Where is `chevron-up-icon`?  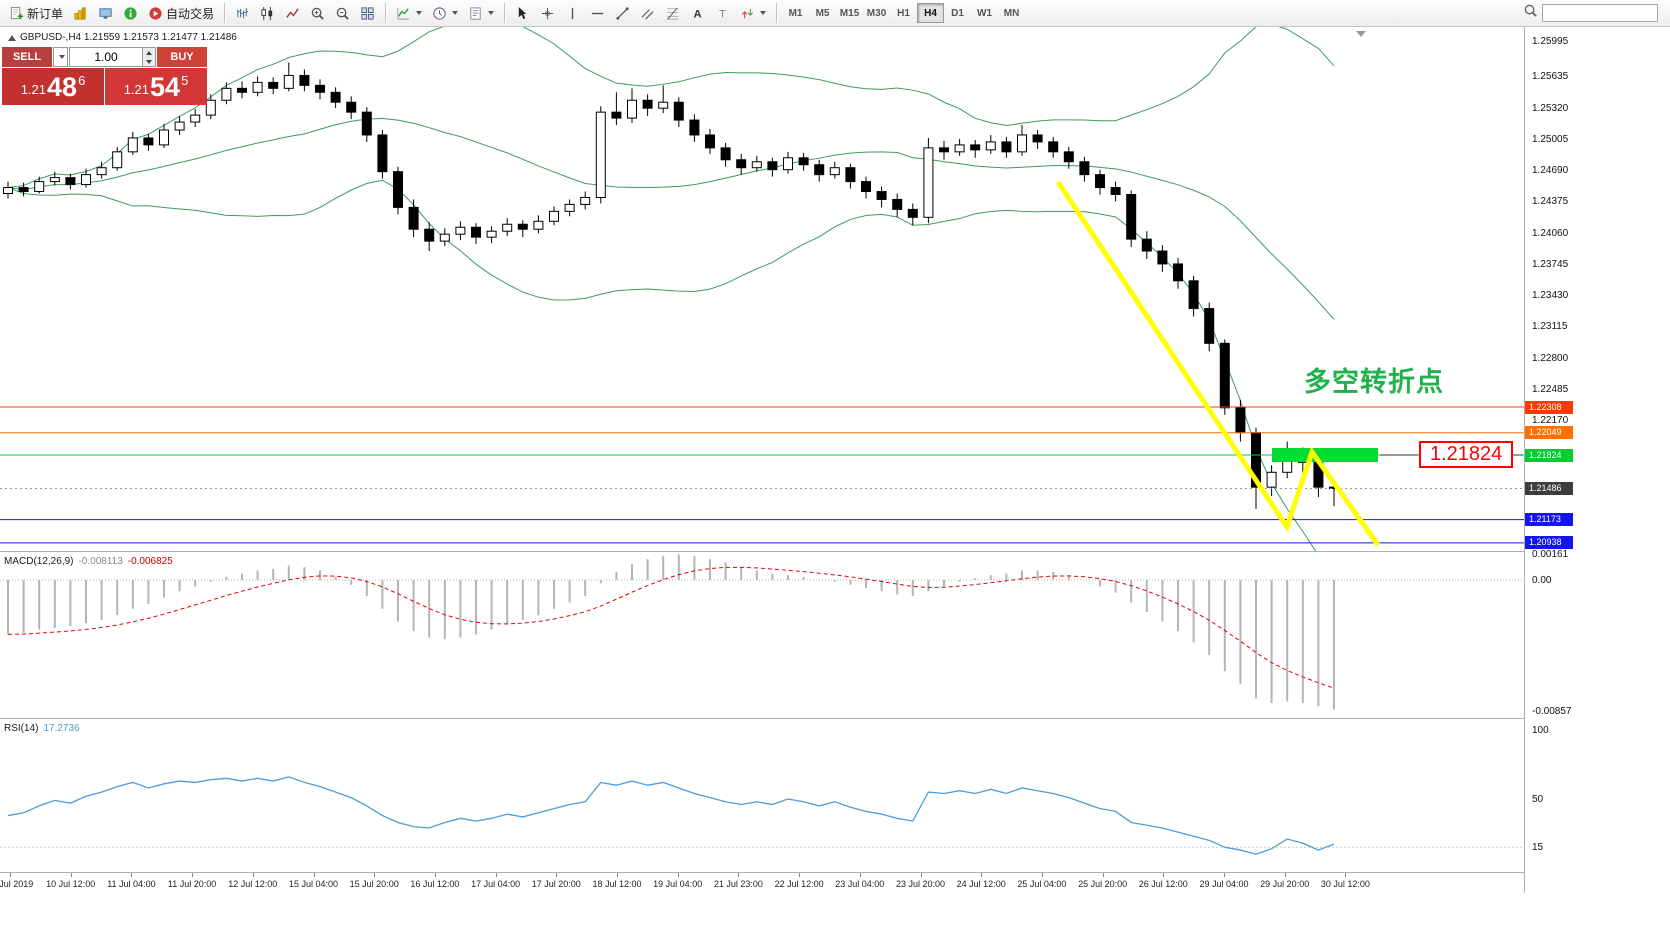 chevron-up-icon is located at coordinates (149, 52).